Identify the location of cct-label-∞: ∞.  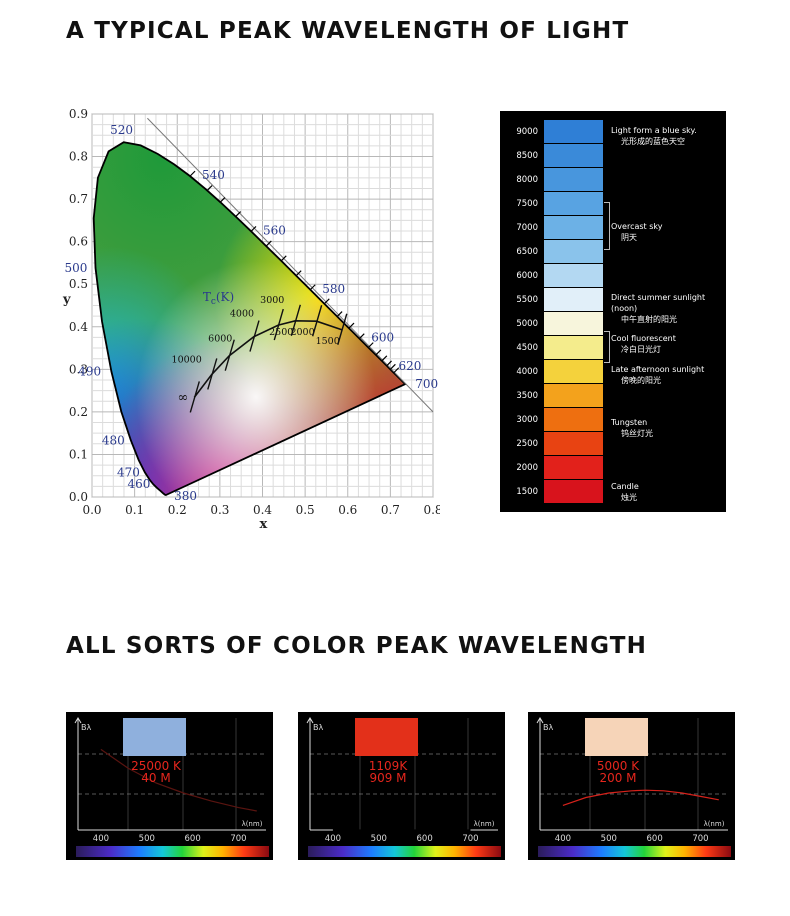
(182, 397).